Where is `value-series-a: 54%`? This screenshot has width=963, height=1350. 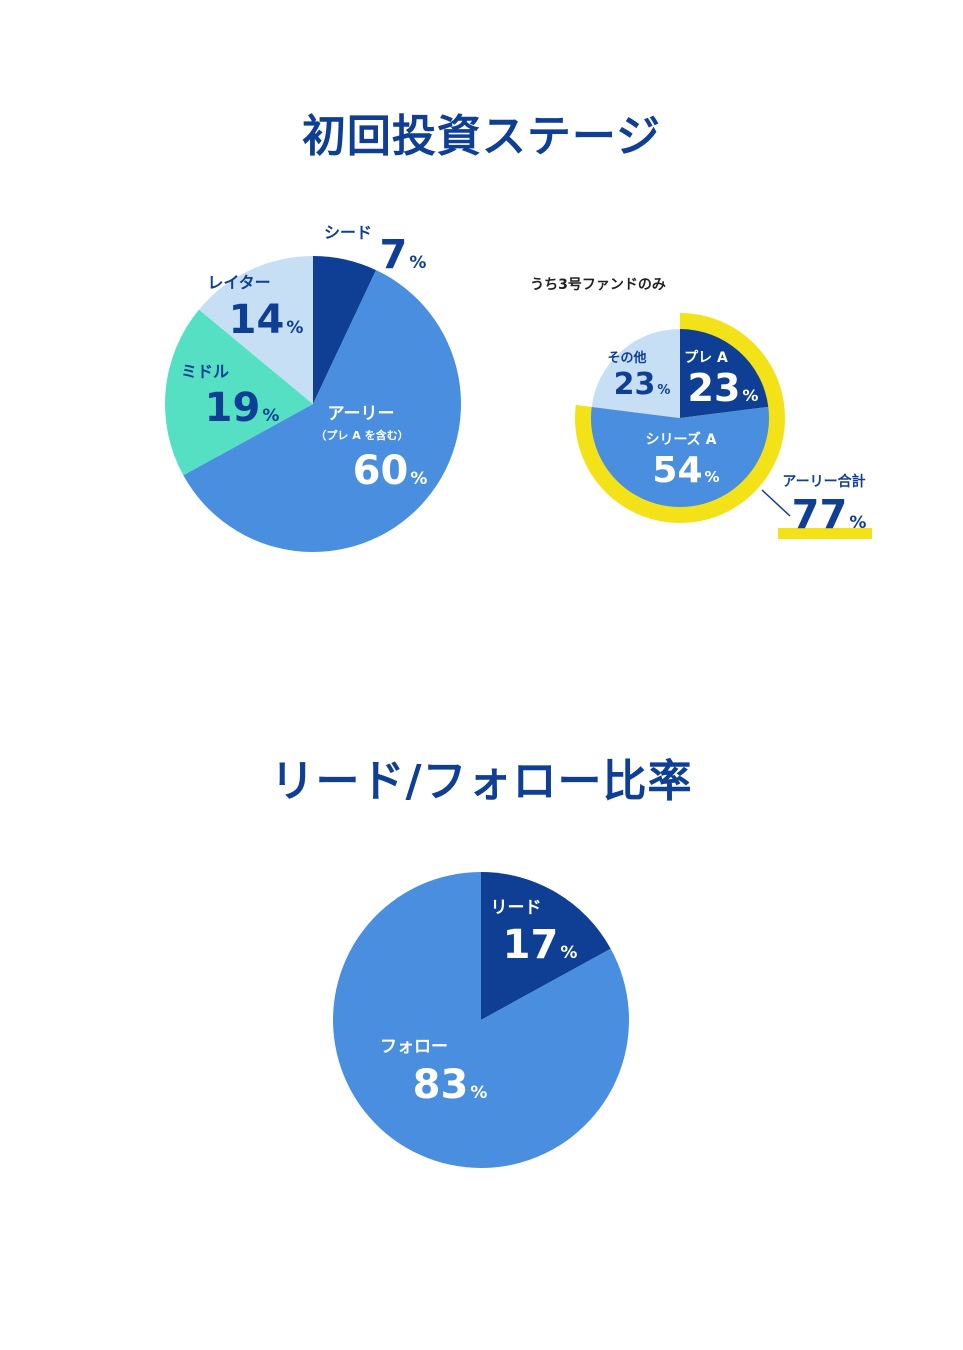 value-series-a: 54% is located at coordinates (685, 470).